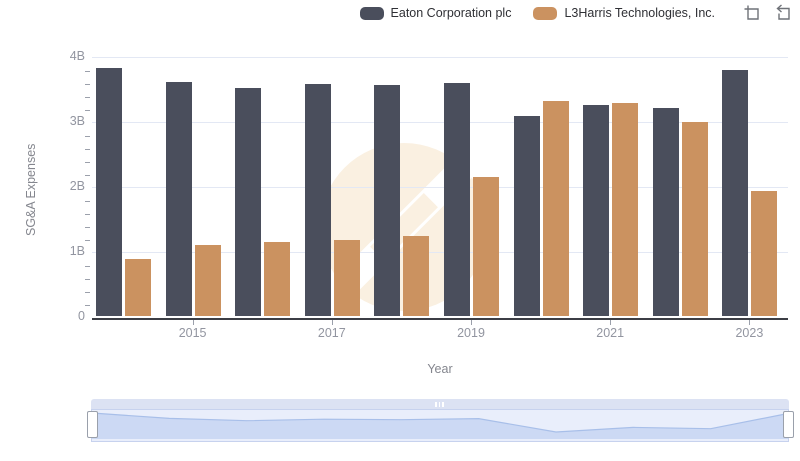 This screenshot has width=800, height=461. I want to click on y-tick-label-0: 0, so click(81, 316).